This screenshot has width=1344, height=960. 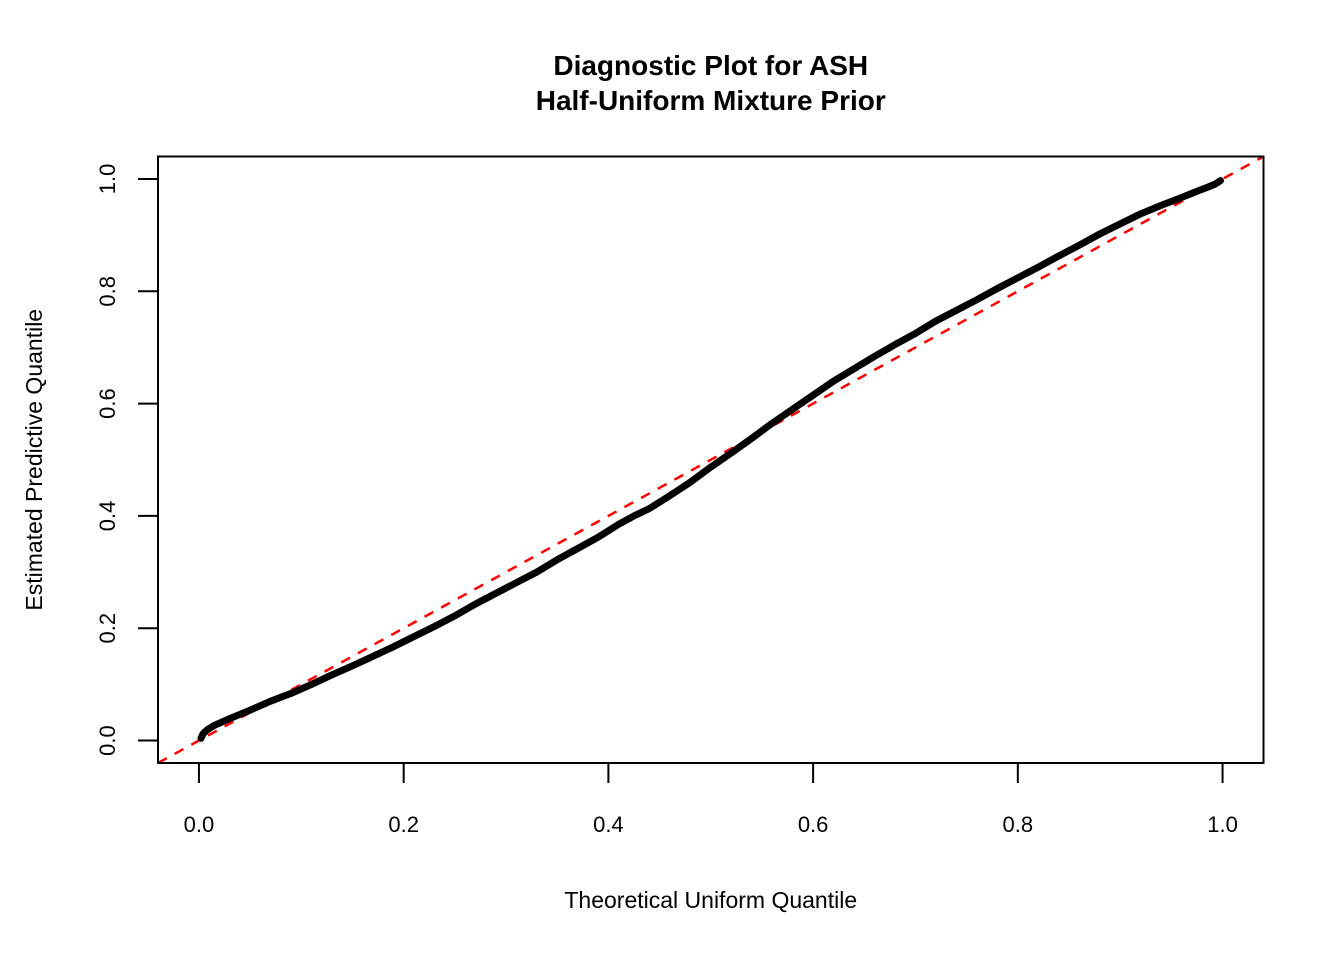 I want to click on x-tick-label: 0.8, so click(x=1018, y=824).